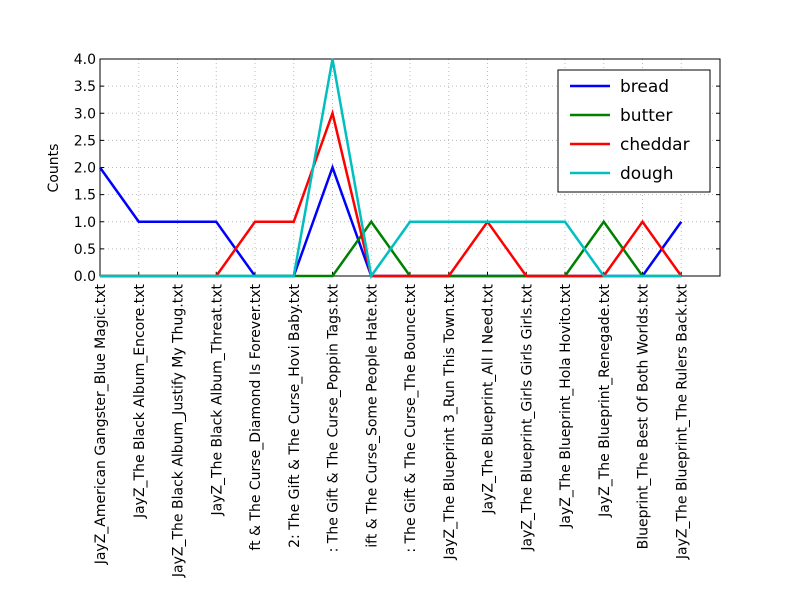  What do you see at coordinates (644, 87) in the screenshot?
I see `legend-label: bread` at bounding box center [644, 87].